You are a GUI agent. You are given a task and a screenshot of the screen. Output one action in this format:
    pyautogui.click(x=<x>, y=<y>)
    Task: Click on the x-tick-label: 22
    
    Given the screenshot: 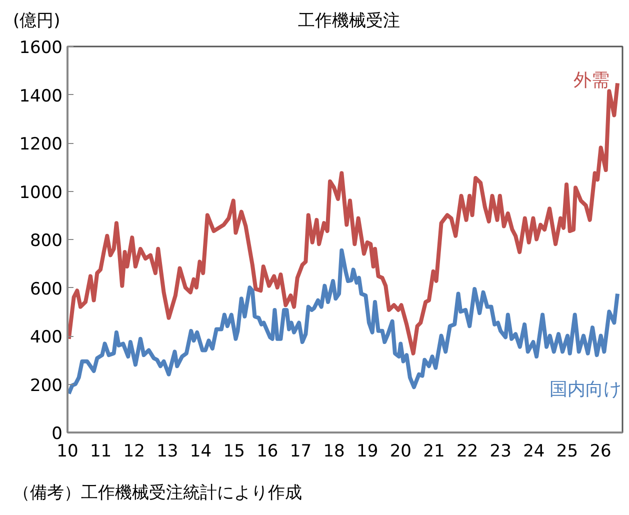 What is the action you would take?
    pyautogui.click(x=467, y=452)
    